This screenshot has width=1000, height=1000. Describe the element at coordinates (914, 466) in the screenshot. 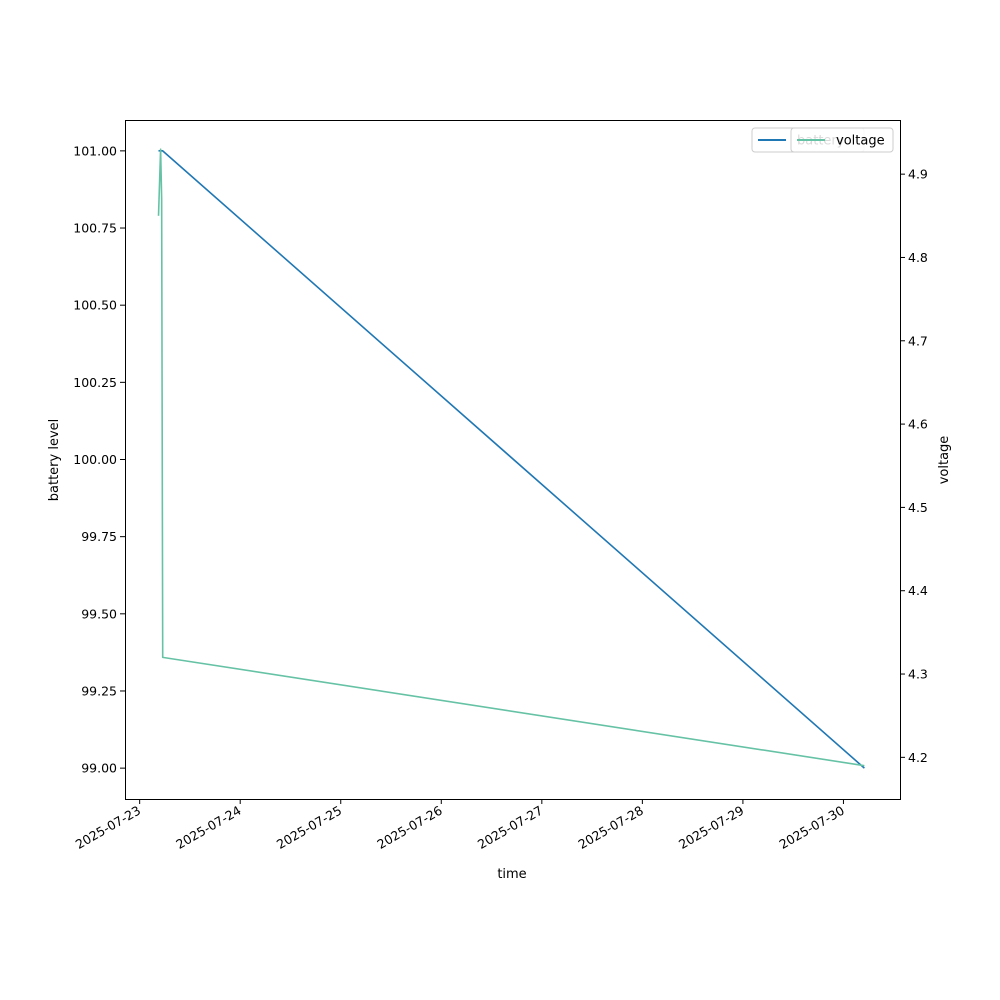

I see `y-axis-right: 4.2 4.3 4.4 4.5 4.6 4.7 4.8 4.9` at that location.